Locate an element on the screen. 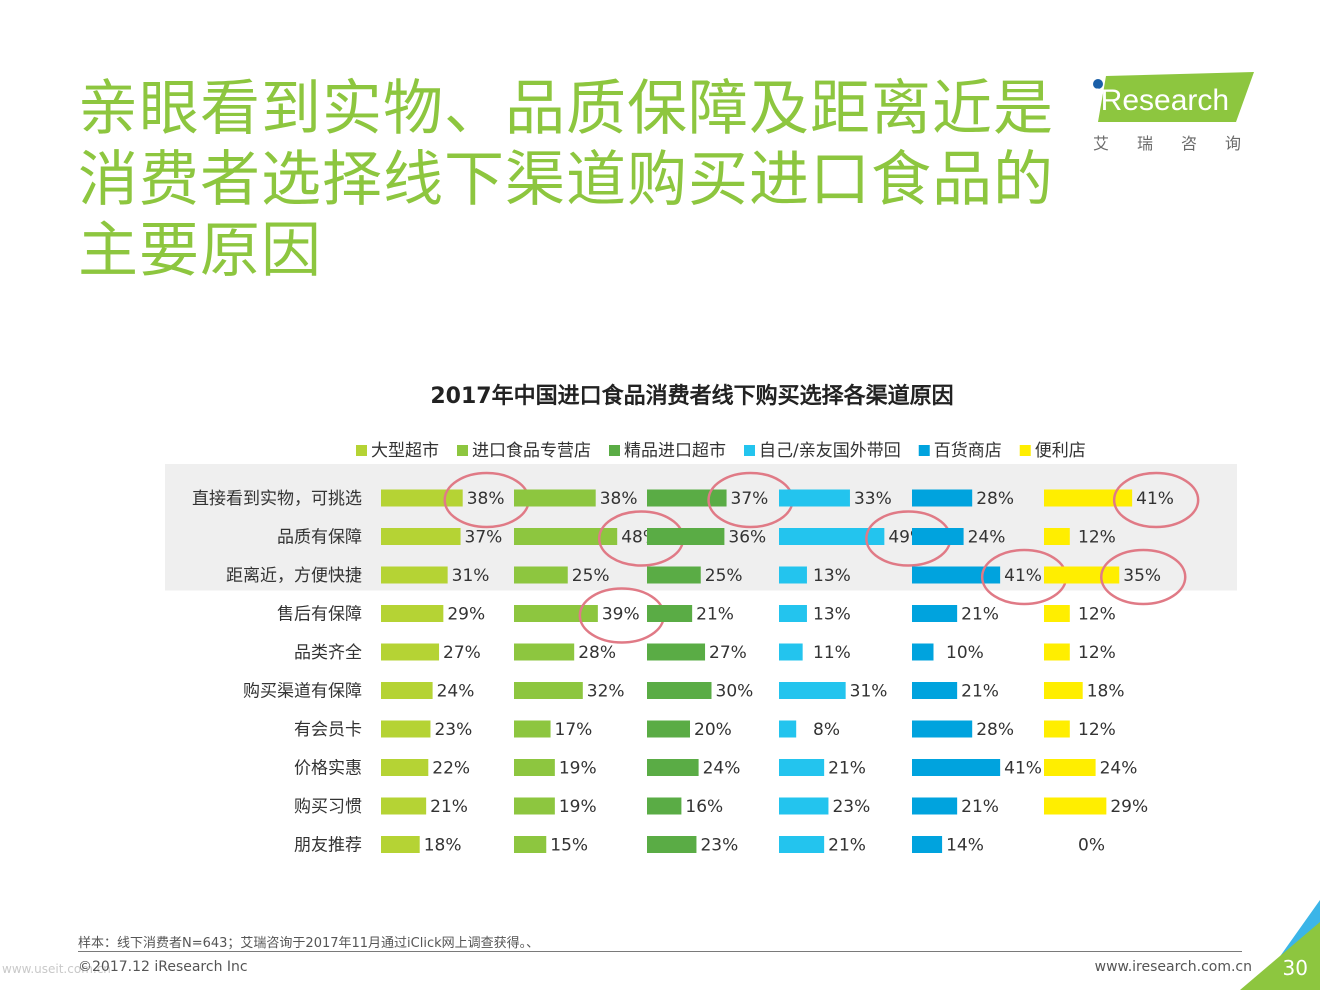 Image resolution: width=1320 pixels, height=990 pixels. bar-s1-r1 is located at coordinates (422, 498).